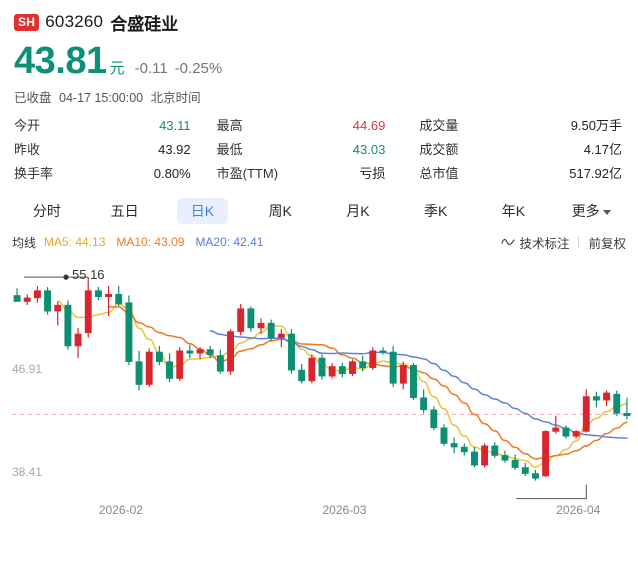 The width and height of the screenshot is (638, 580). I want to click on stat-cell: 昨收 43.92, so click(115, 148).